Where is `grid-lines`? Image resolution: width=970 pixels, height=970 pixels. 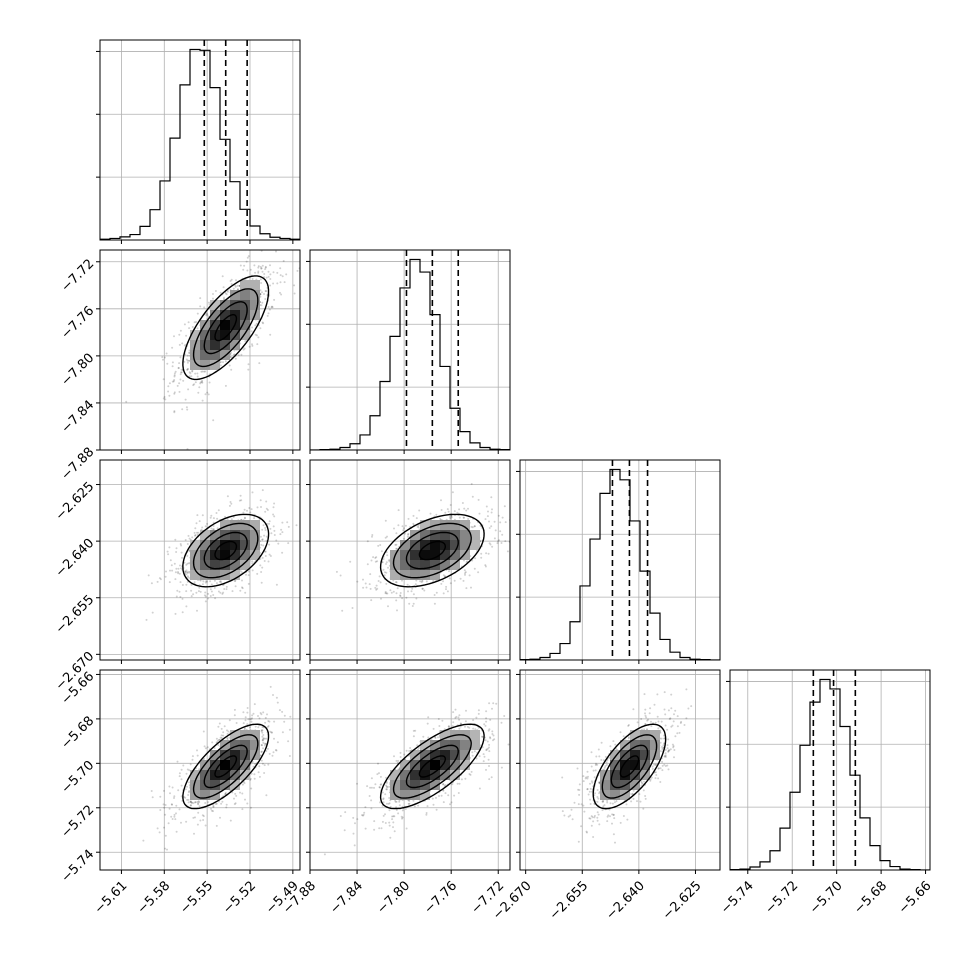 grid-lines is located at coordinates (409, 770).